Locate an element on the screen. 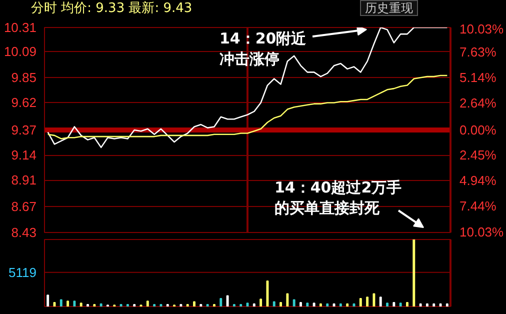 The width and height of the screenshot is (506, 314). y2-tick-label: 2.64% is located at coordinates (478, 103).